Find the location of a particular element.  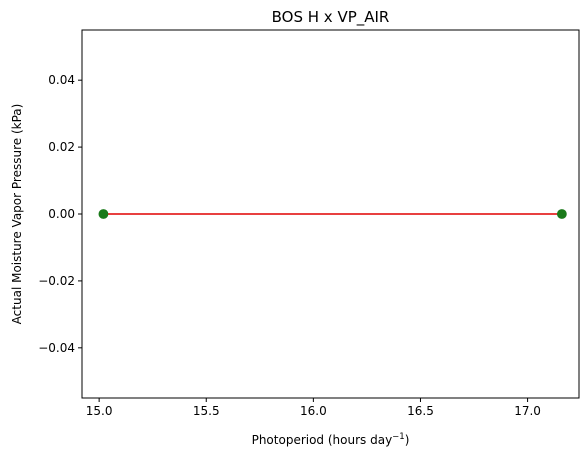

x-axis-label-tail: ) is located at coordinates (407, 440).